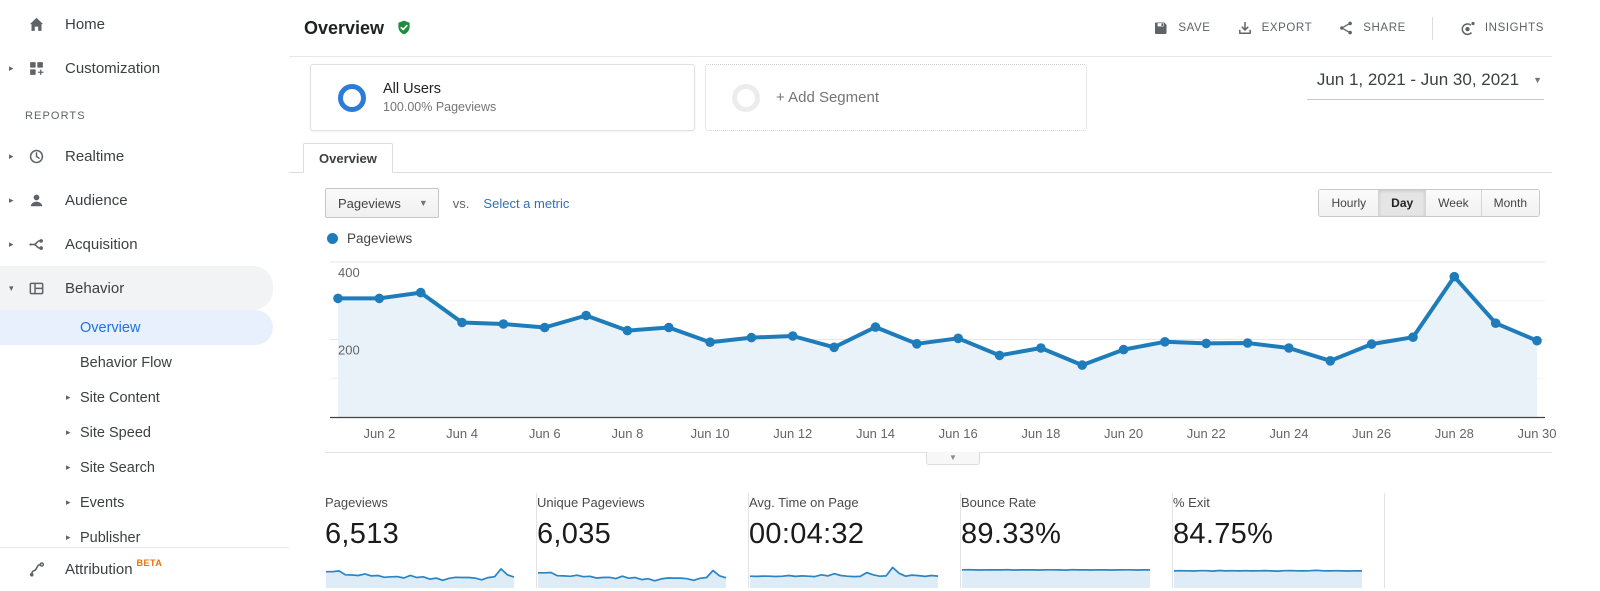 Image resolution: width=1600 pixels, height=591 pixels. I want to click on metric-label: % Exit, so click(1191, 502).